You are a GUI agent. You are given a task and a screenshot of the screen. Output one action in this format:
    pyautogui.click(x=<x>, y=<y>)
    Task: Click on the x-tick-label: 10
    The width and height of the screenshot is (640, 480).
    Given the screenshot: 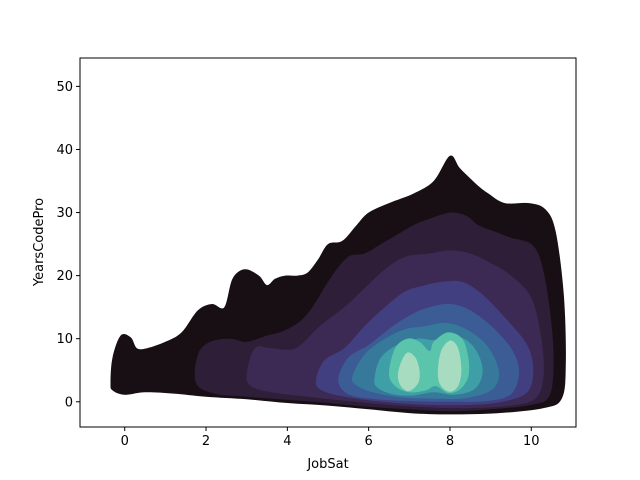 What is the action you would take?
    pyautogui.click(x=531, y=441)
    